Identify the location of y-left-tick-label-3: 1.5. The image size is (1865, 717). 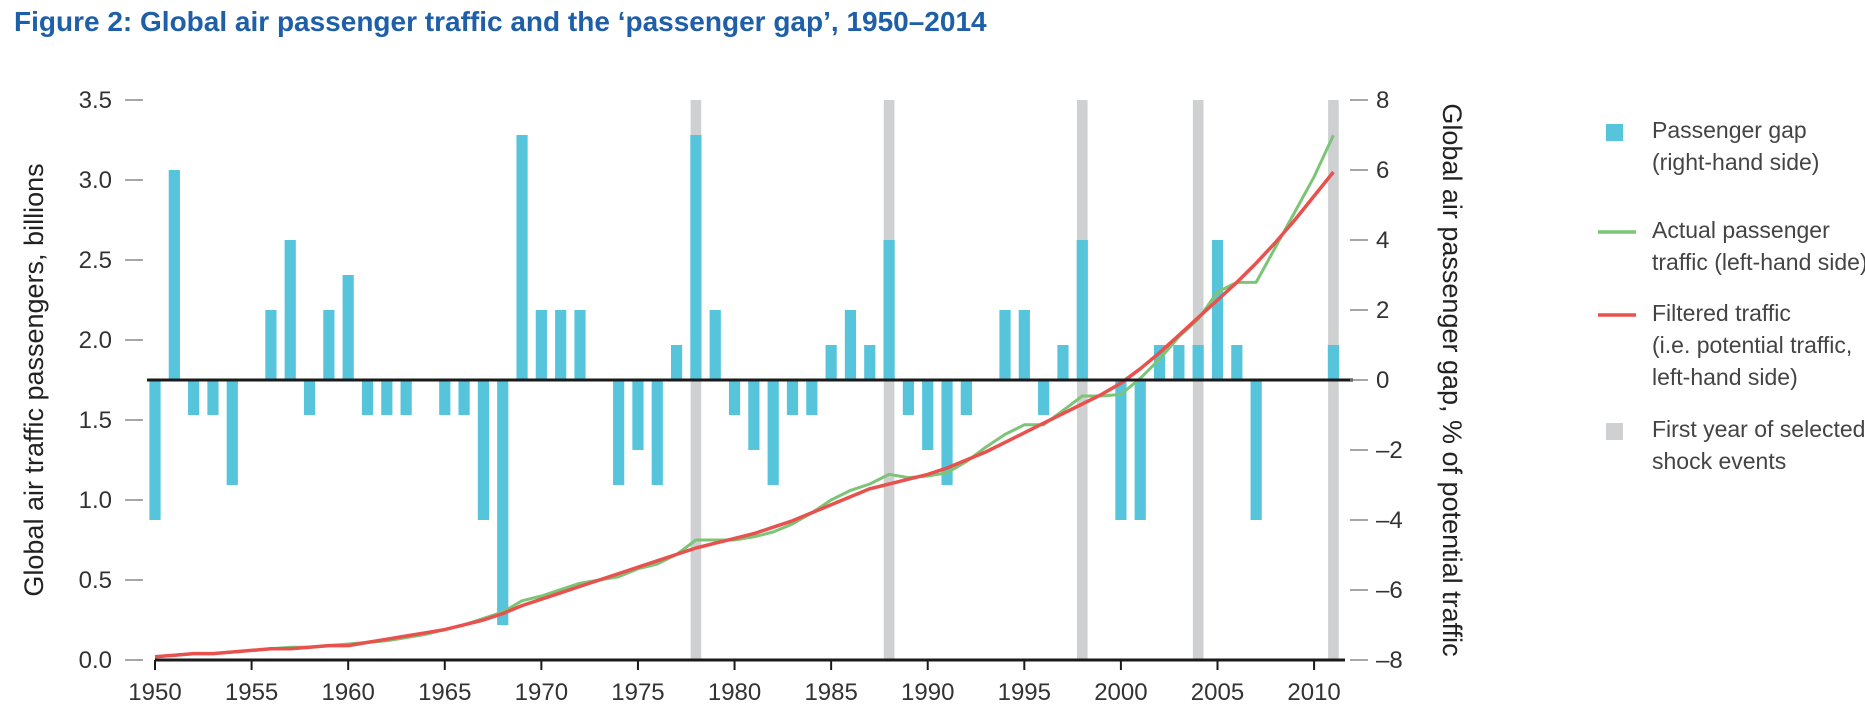
(95, 420).